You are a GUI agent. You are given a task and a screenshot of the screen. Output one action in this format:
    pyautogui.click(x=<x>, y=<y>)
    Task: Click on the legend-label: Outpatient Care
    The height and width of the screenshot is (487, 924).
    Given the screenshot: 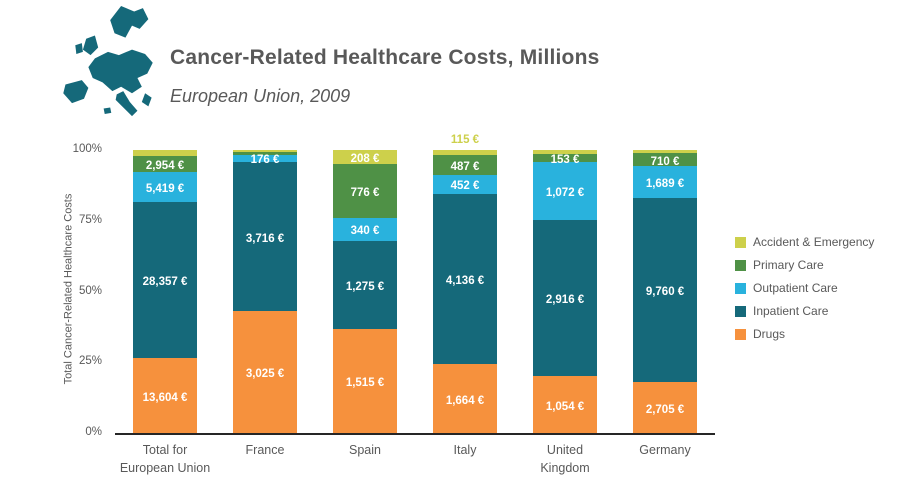 What is the action you would take?
    pyautogui.click(x=795, y=288)
    